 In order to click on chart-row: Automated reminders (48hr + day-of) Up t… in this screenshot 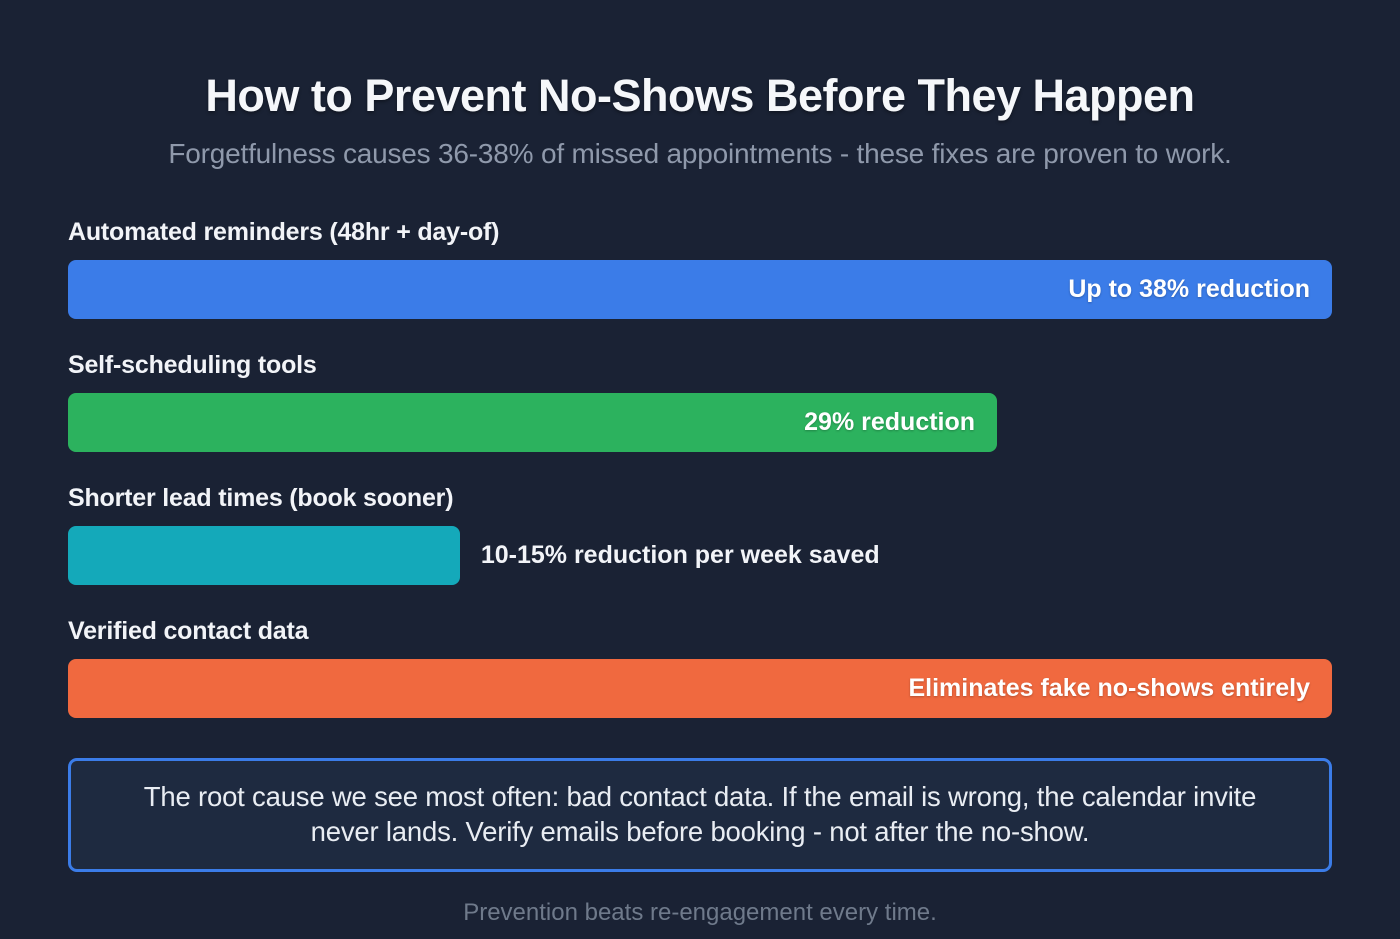, I will do `click(700, 268)`.